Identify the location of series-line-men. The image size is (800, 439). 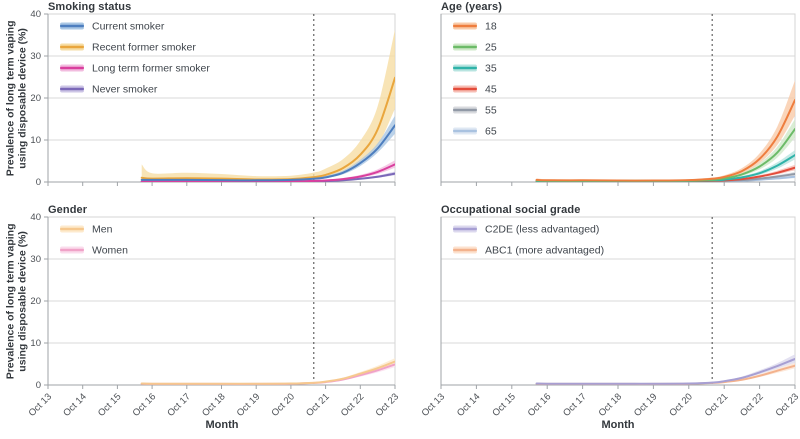
(267, 372).